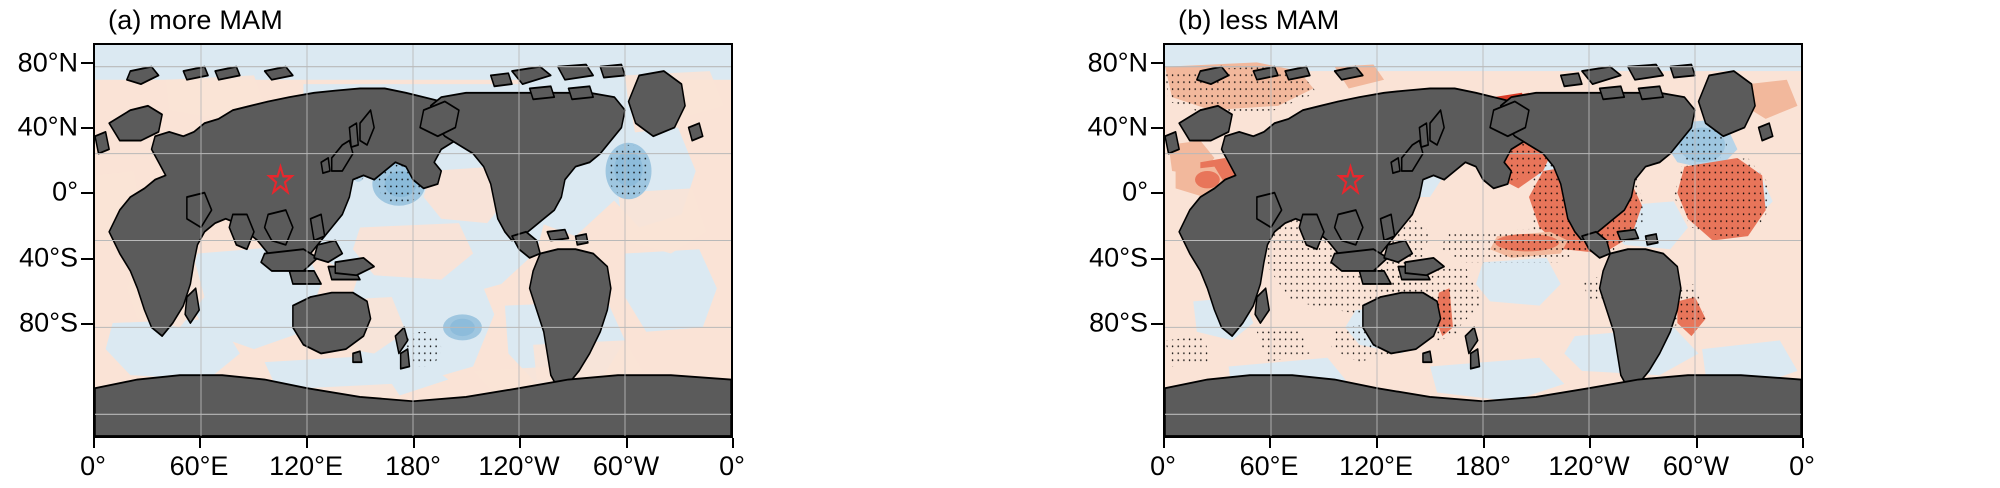 The height and width of the screenshot is (488, 2000). I want to click on panel-a-ytick-80s: 80°S, so click(48, 322).